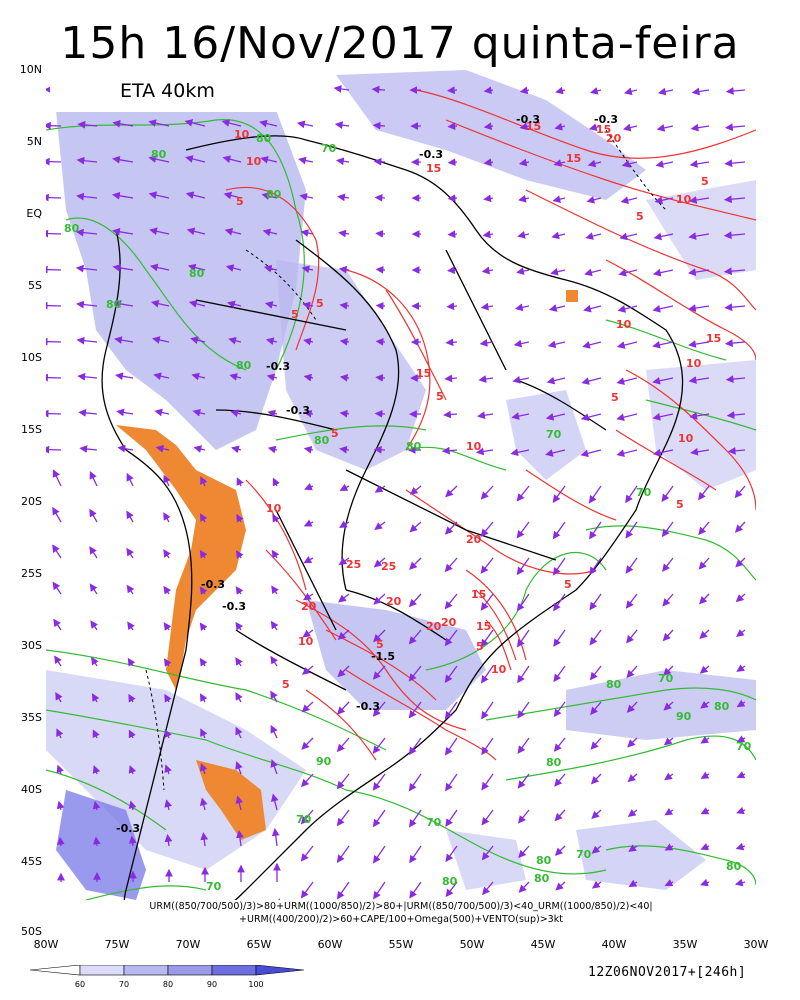  Describe the element at coordinates (554, 434) in the screenshot. I see `contour-label: 70` at that location.